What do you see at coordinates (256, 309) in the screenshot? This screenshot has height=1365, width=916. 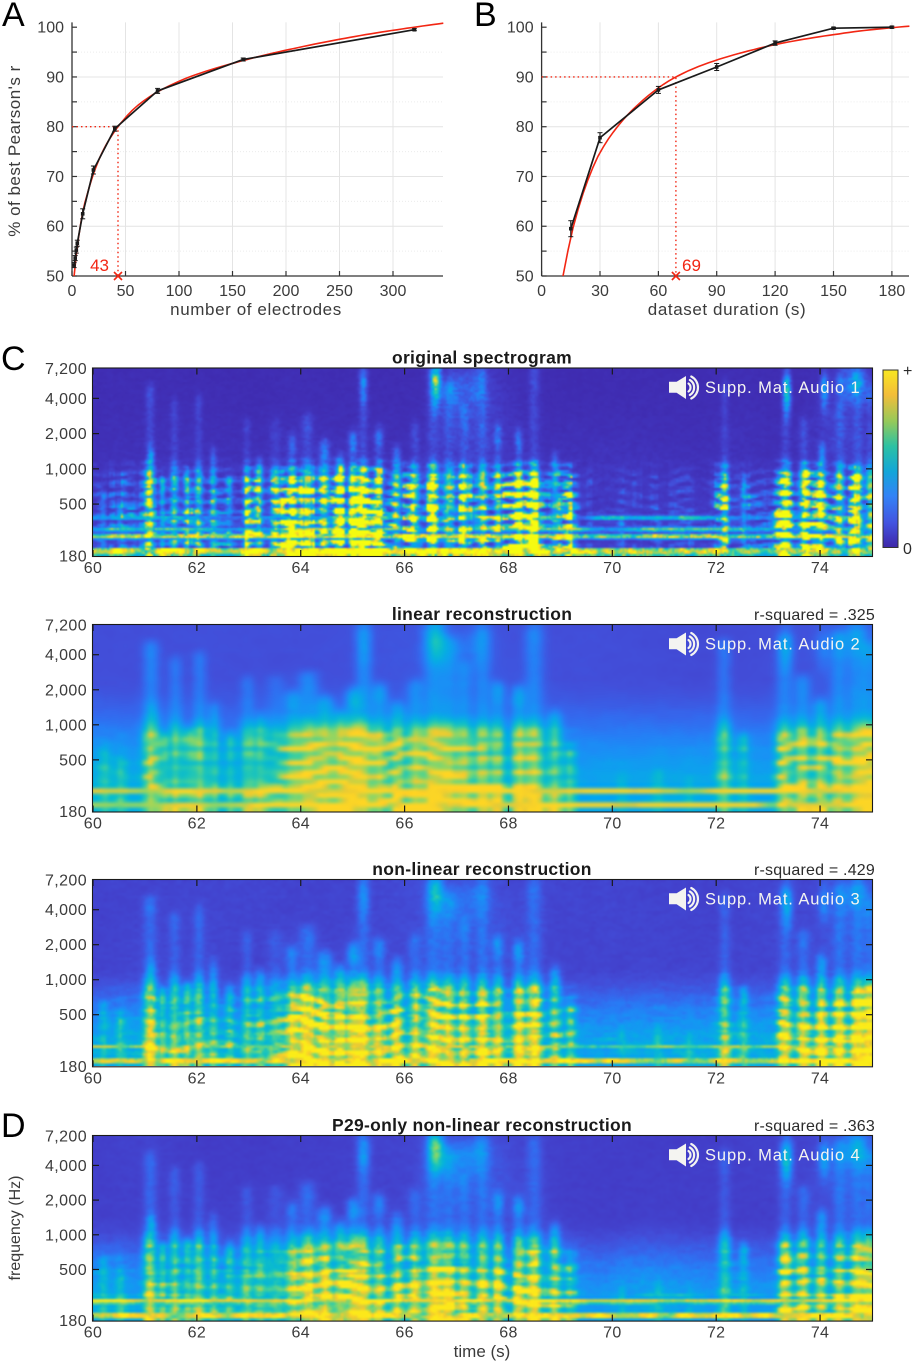 I see `svg-text: number of electrodes` at bounding box center [256, 309].